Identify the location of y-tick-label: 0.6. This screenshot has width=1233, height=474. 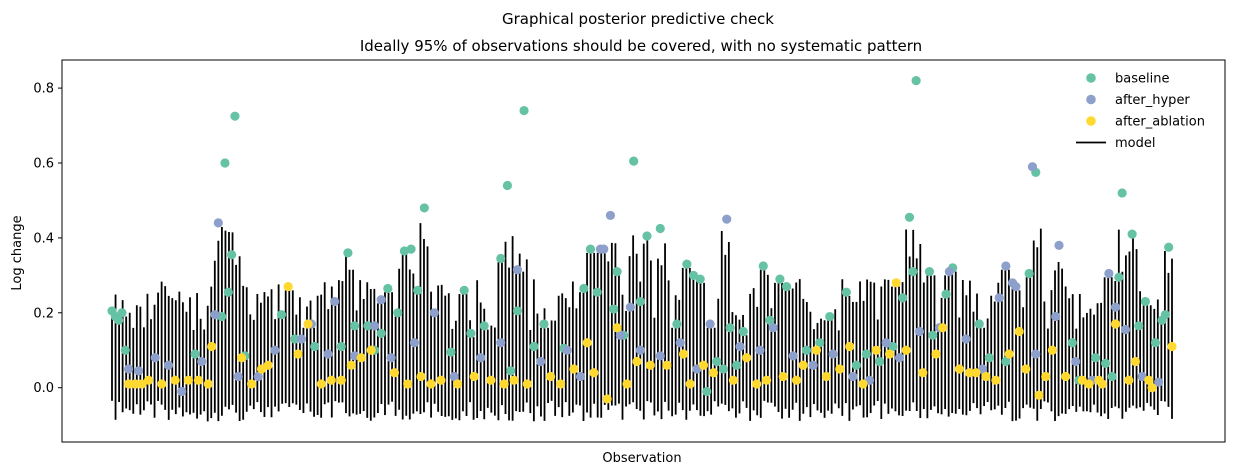
(43, 163).